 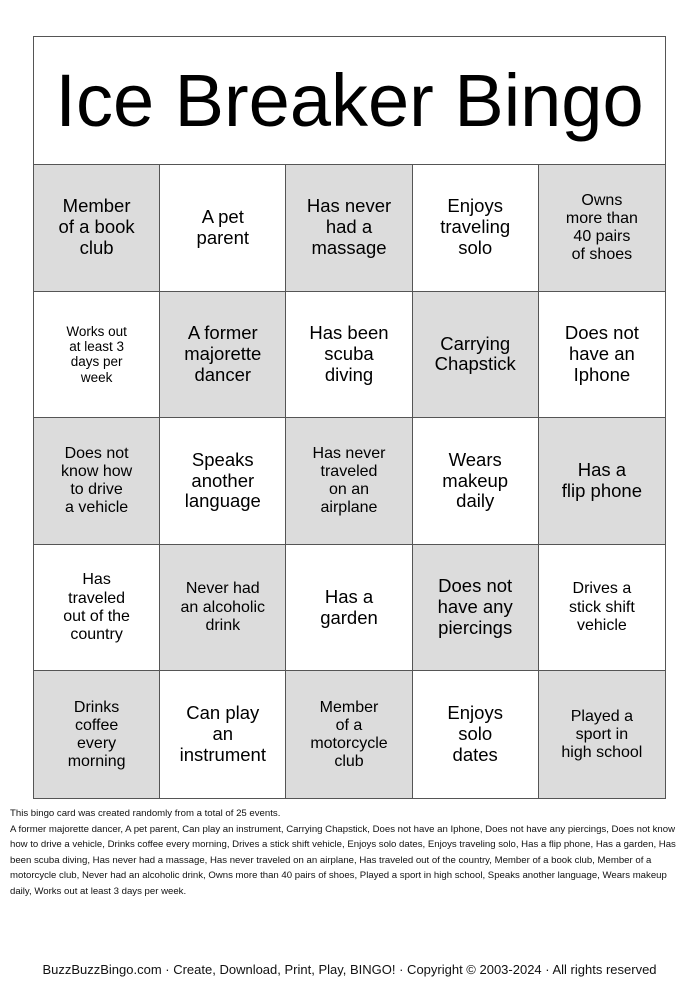 What do you see at coordinates (601, 355) in the screenshot?
I see `bingo-cell: Does not have an Iphone` at bounding box center [601, 355].